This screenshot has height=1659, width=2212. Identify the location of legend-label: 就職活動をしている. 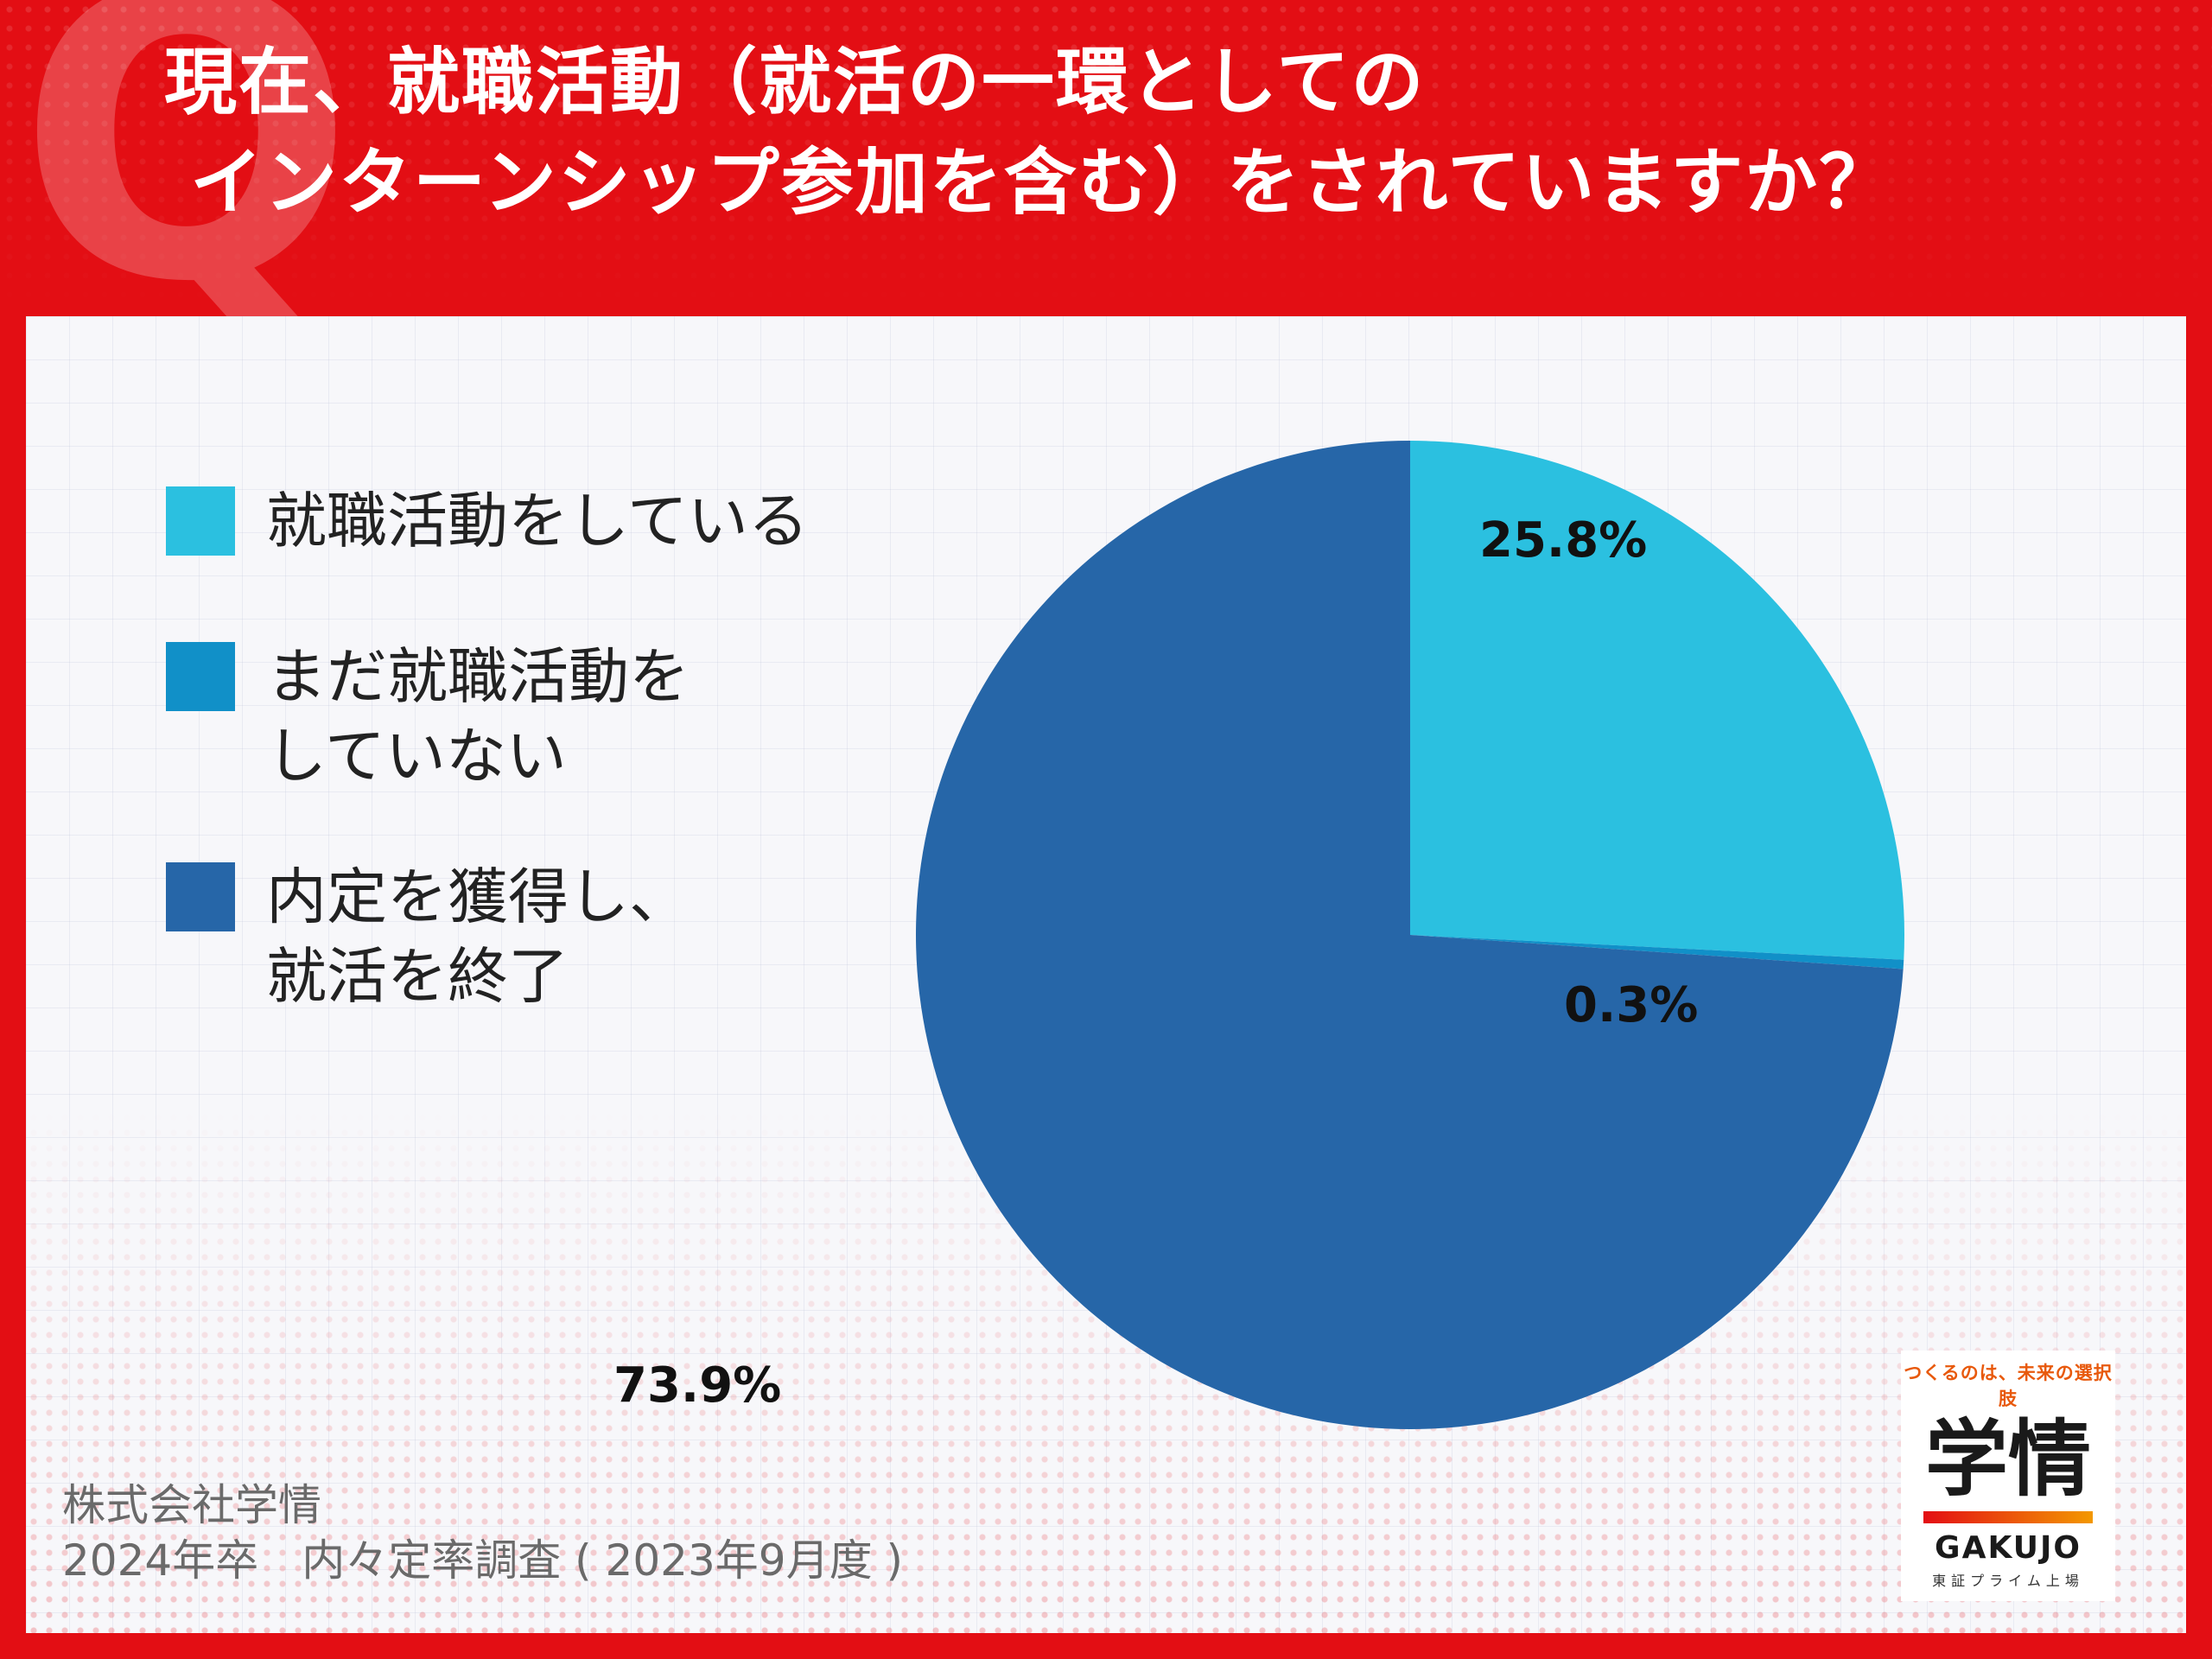
(537, 521).